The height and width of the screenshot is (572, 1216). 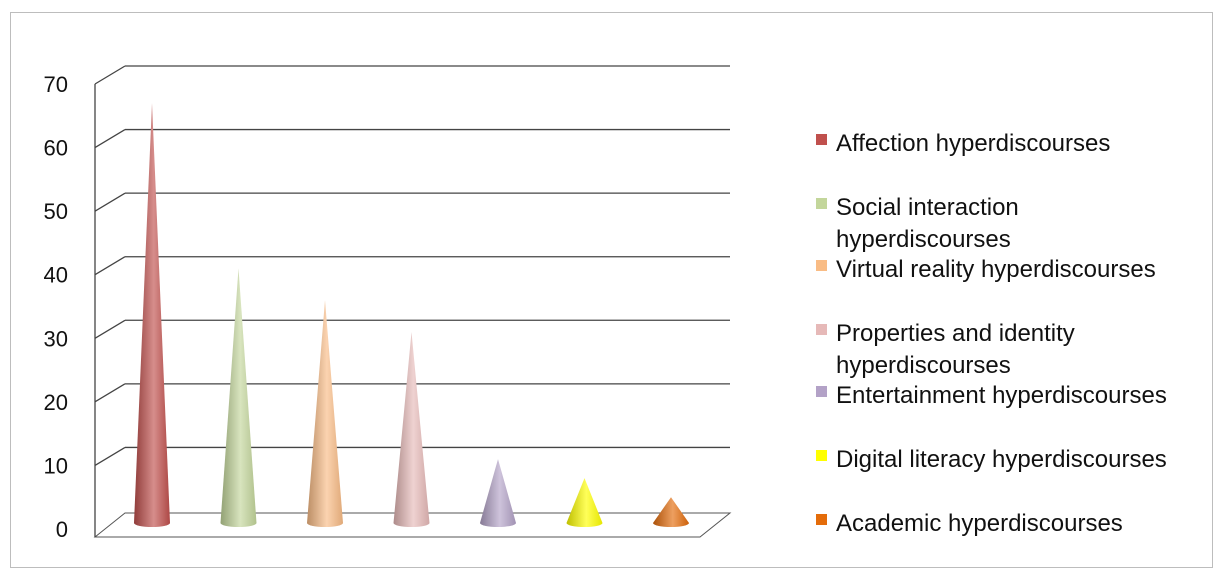 I want to click on y-tick-label: 20, so click(x=56, y=402).